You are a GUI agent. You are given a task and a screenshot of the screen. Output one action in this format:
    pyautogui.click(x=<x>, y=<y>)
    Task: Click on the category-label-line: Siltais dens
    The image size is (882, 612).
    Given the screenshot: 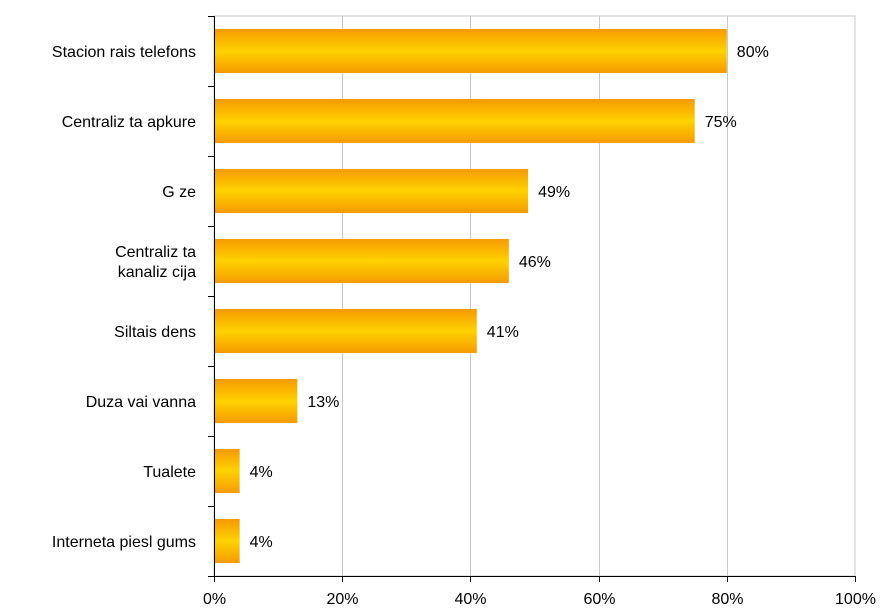 What is the action you would take?
    pyautogui.click(x=155, y=332)
    